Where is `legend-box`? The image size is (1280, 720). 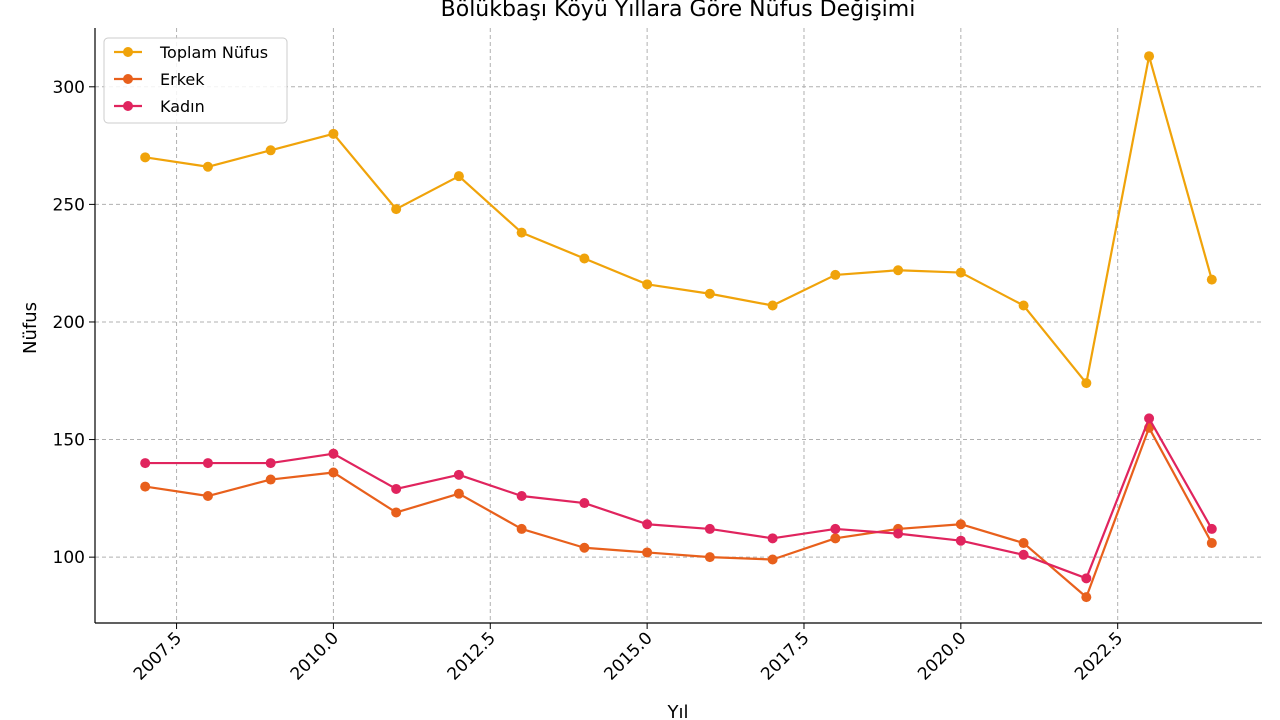
legend-box is located at coordinates (195, 80).